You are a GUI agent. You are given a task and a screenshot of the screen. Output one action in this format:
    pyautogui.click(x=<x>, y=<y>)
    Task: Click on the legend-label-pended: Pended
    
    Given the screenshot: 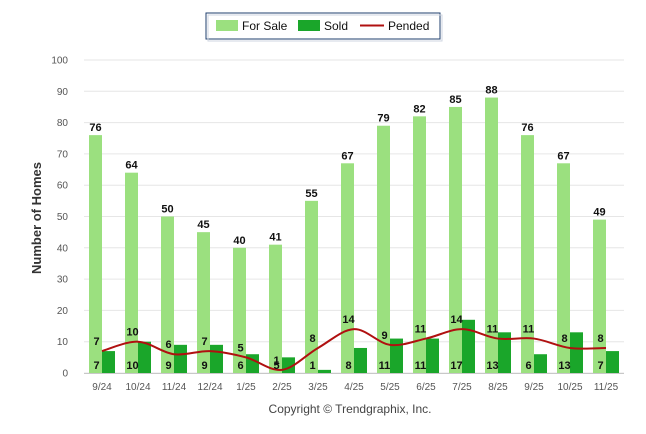 What is the action you would take?
    pyautogui.click(x=408, y=26)
    